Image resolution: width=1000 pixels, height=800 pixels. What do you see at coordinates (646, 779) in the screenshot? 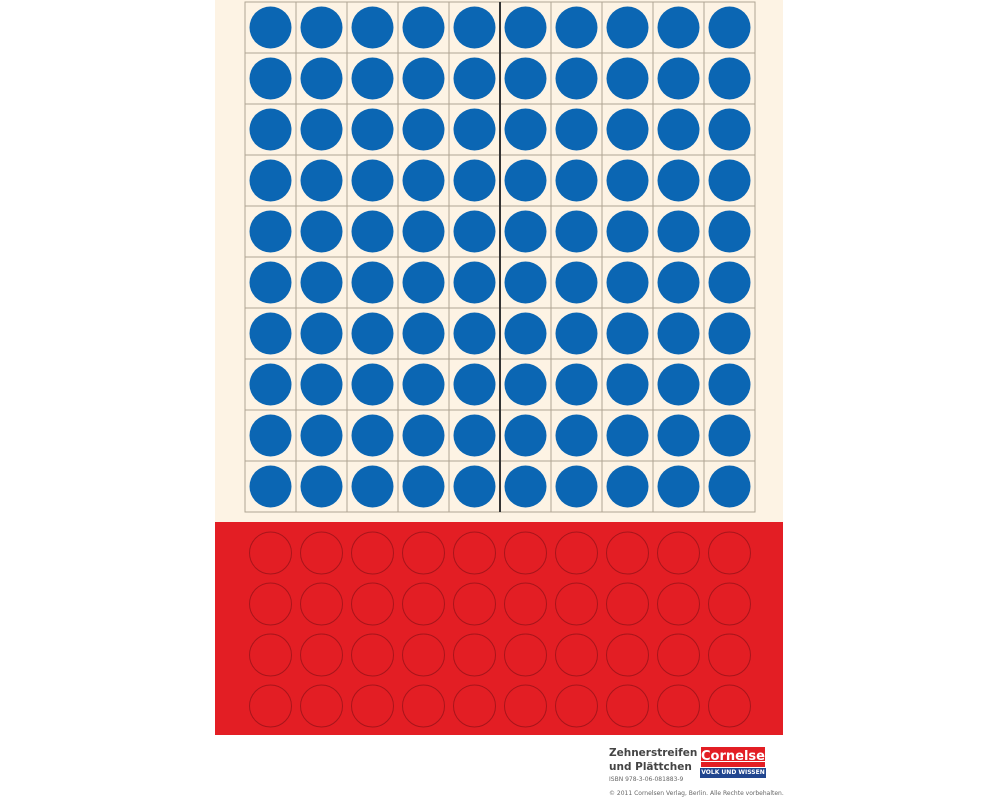
I see `isbn: ISBN 978-3-06-081883-9` at bounding box center [646, 779].